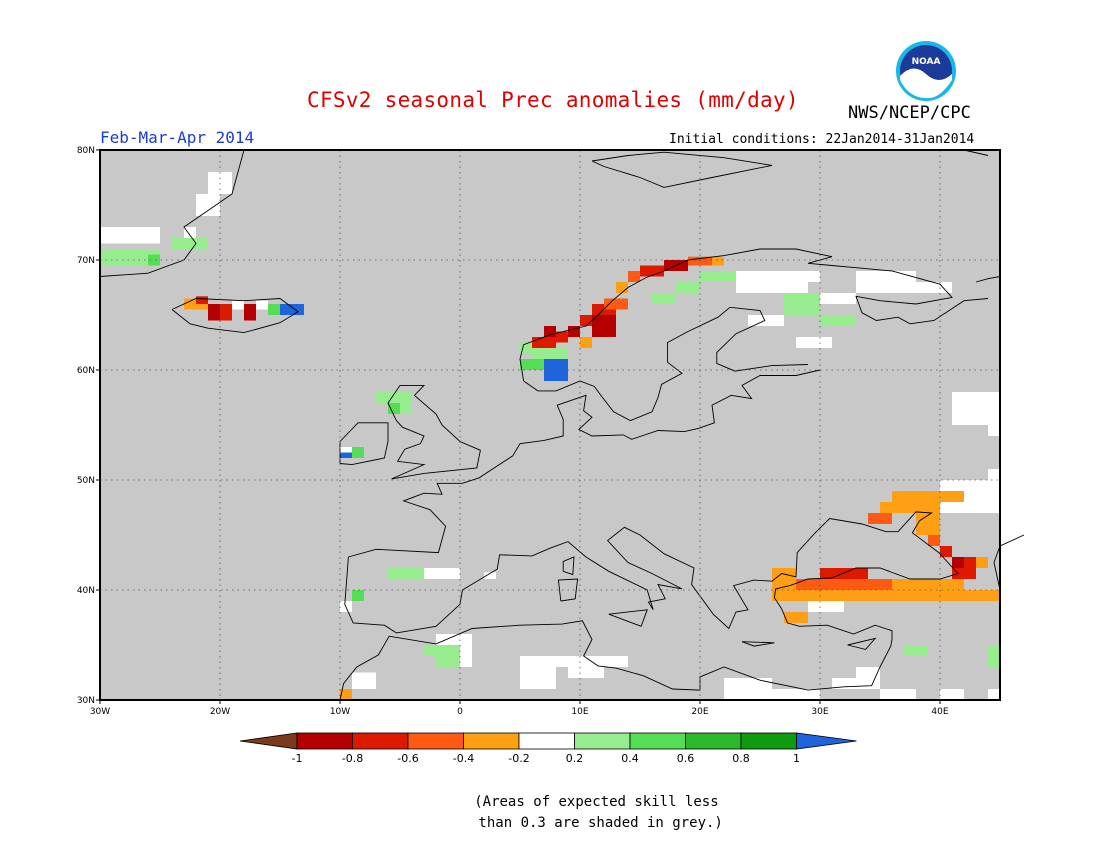  What do you see at coordinates (268, 741) in the screenshot?
I see `colorbar-low-arrow` at bounding box center [268, 741].